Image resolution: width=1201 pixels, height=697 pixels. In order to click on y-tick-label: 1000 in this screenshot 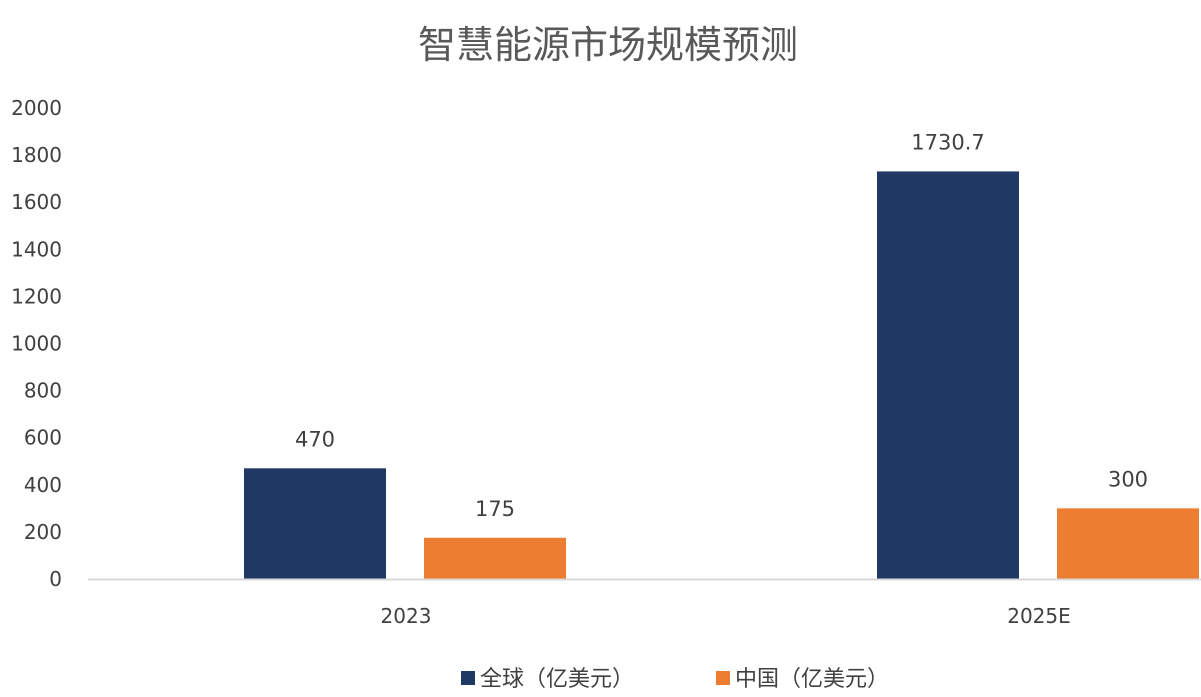, I will do `click(36, 344)`.